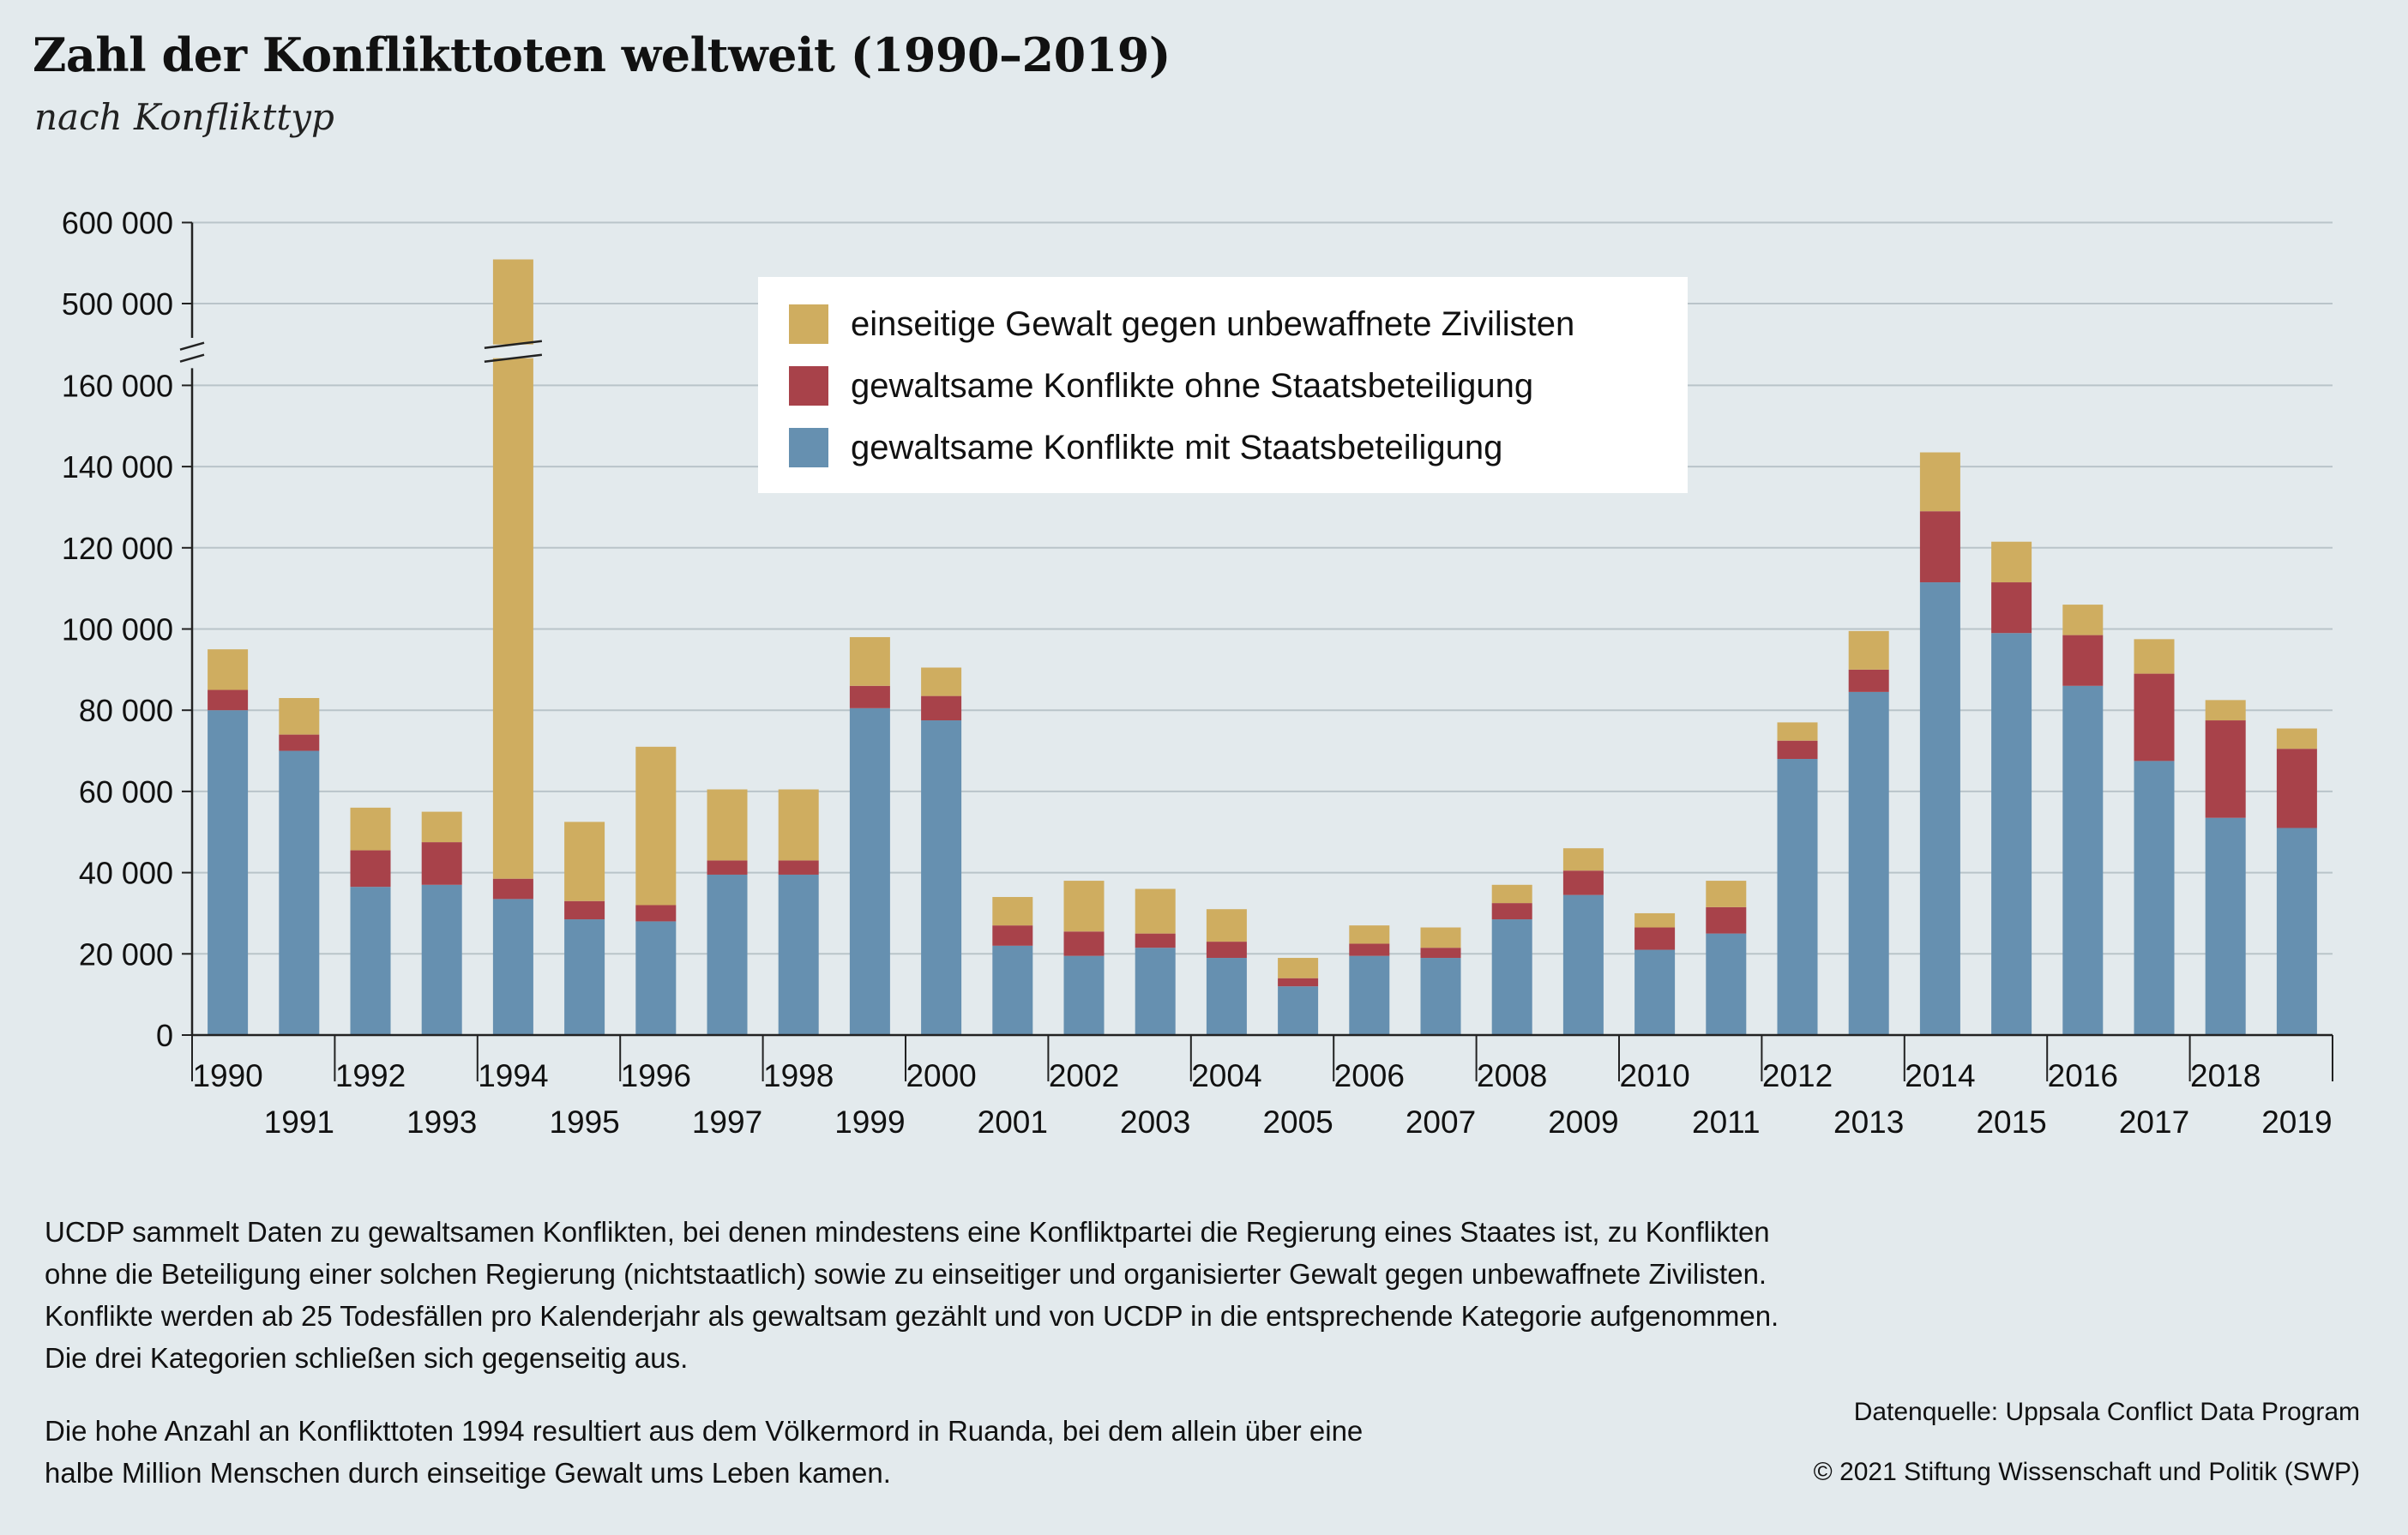 This screenshot has height=1535, width=2408. Describe the element at coordinates (512, 351) in the screenshot. I see `bar-break-gap` at that location.